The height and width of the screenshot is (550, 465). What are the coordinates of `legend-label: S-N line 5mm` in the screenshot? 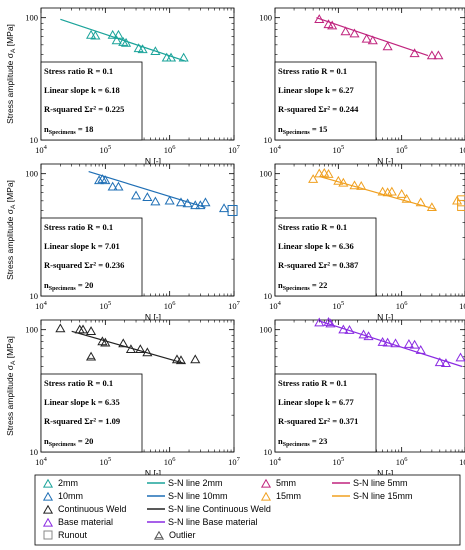 It's located at (380, 483).